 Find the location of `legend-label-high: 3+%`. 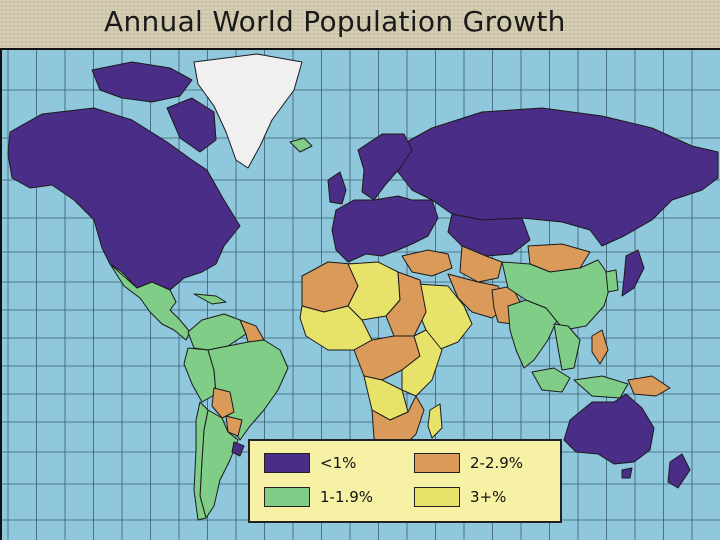

legend-label-high: 3+% is located at coordinates (488, 497).